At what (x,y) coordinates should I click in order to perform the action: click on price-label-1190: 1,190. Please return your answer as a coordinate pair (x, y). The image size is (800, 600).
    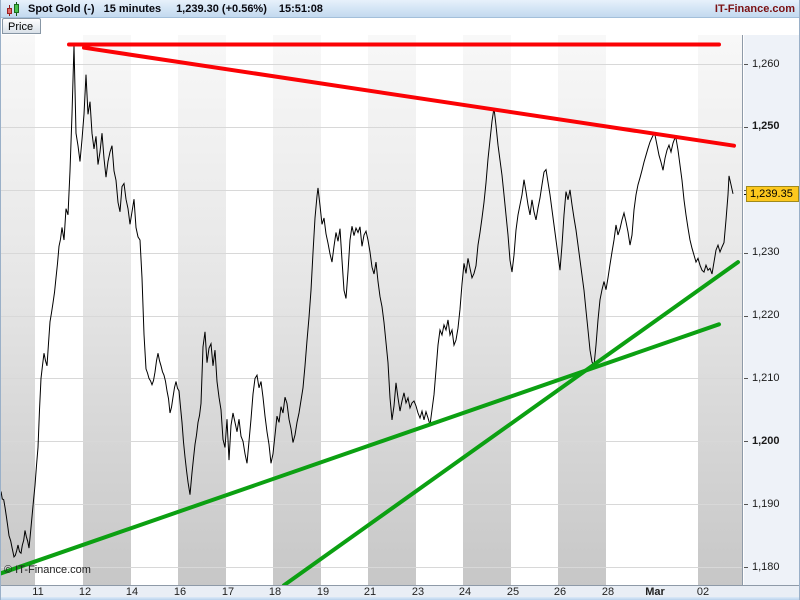
    Looking at the image, I should click on (766, 503).